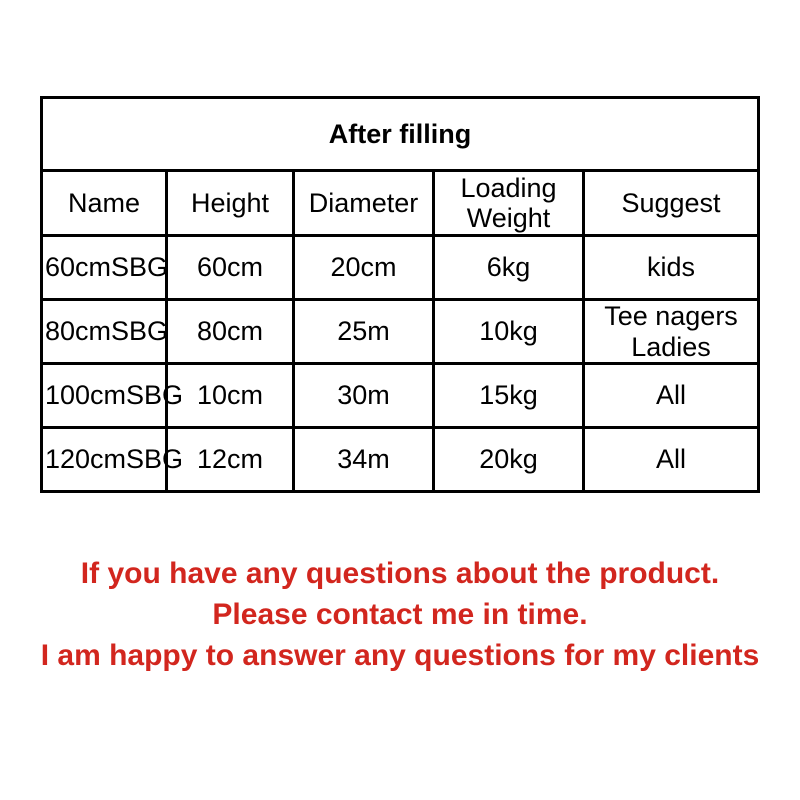 The height and width of the screenshot is (800, 800). What do you see at coordinates (230, 331) in the screenshot?
I see `cell-height: 80cm` at bounding box center [230, 331].